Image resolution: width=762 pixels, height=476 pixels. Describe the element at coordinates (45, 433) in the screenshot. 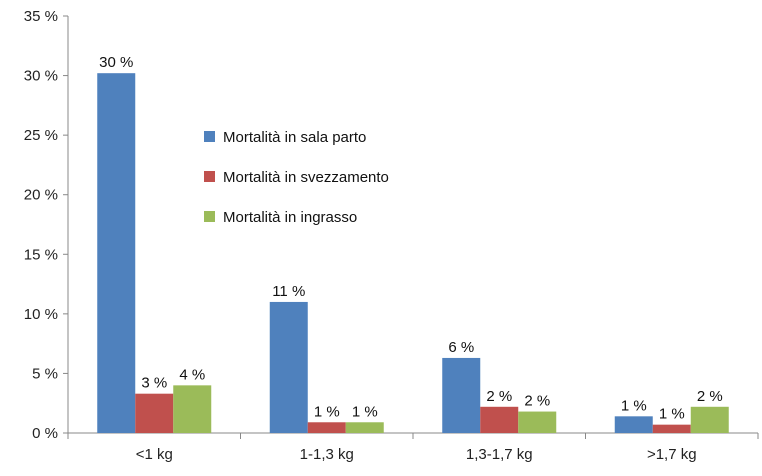

I see `y-tick-label: 0 %` at that location.